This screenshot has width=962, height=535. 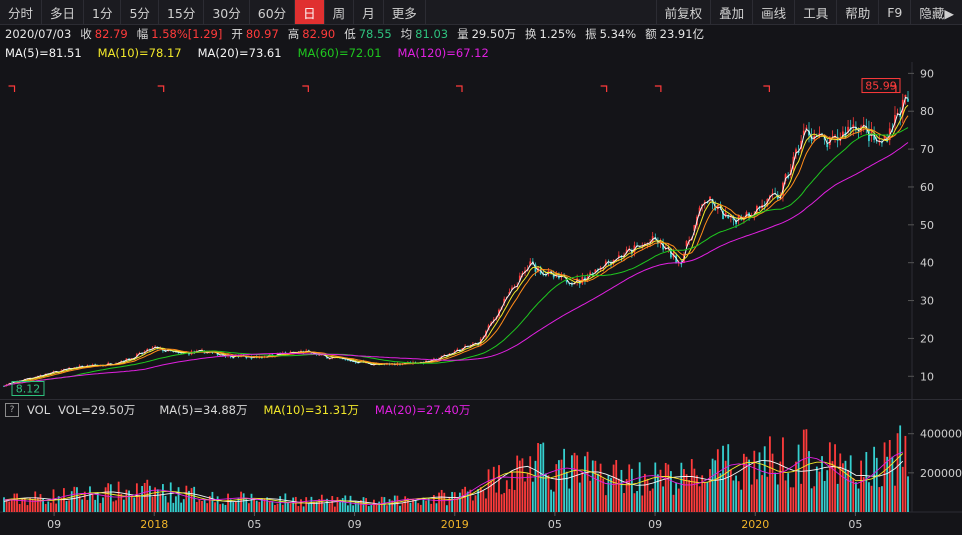 I want to click on tool-button-3: 工具, so click(x=815, y=12).